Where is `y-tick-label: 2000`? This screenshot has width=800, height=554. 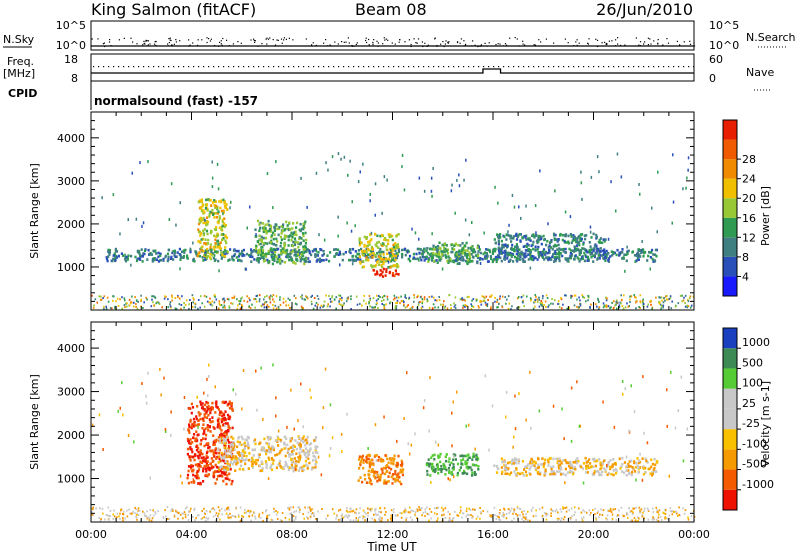
y-tick-label: 2000 is located at coordinates (71, 224).